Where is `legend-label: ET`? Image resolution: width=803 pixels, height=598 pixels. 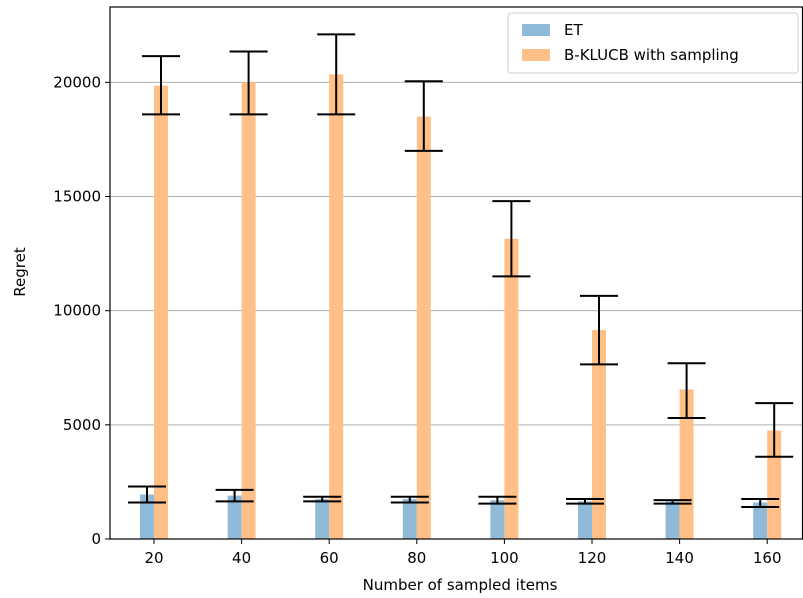 legend-label: ET is located at coordinates (573, 30).